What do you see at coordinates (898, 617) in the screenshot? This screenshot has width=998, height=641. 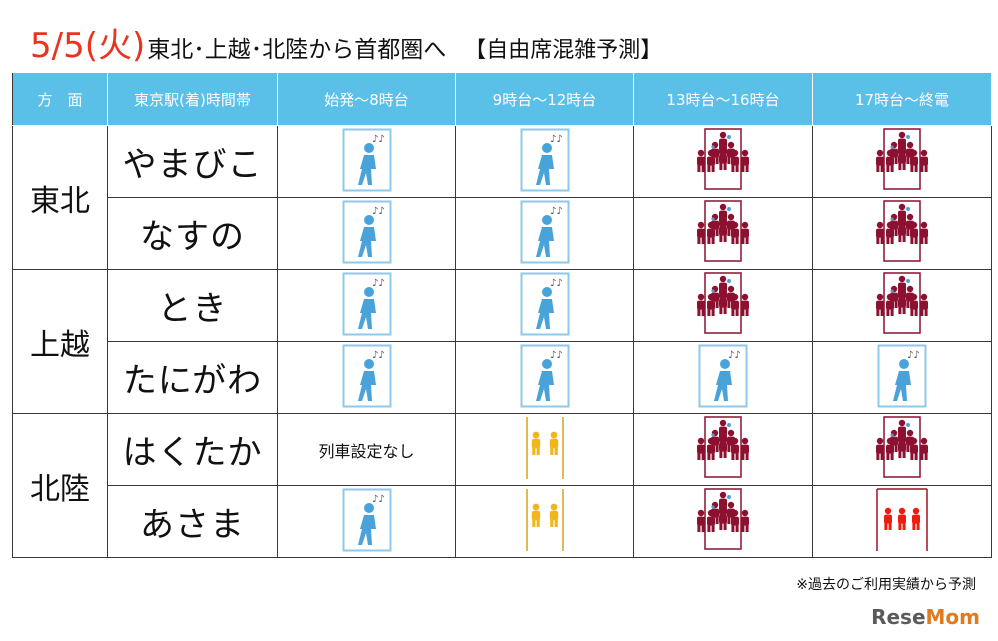 I see `logo-part-1: Rese` at bounding box center [898, 617].